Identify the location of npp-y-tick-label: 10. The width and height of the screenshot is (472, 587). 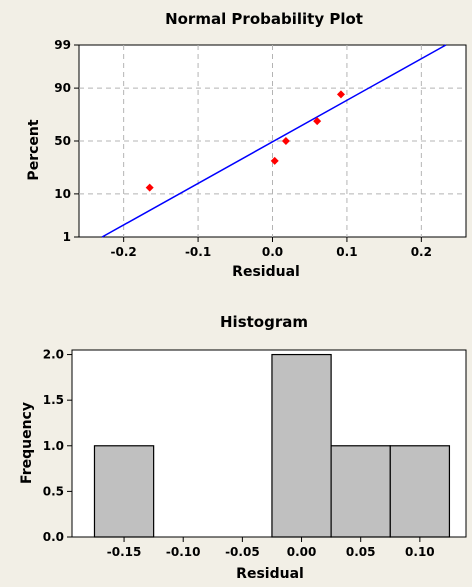
(62, 194).